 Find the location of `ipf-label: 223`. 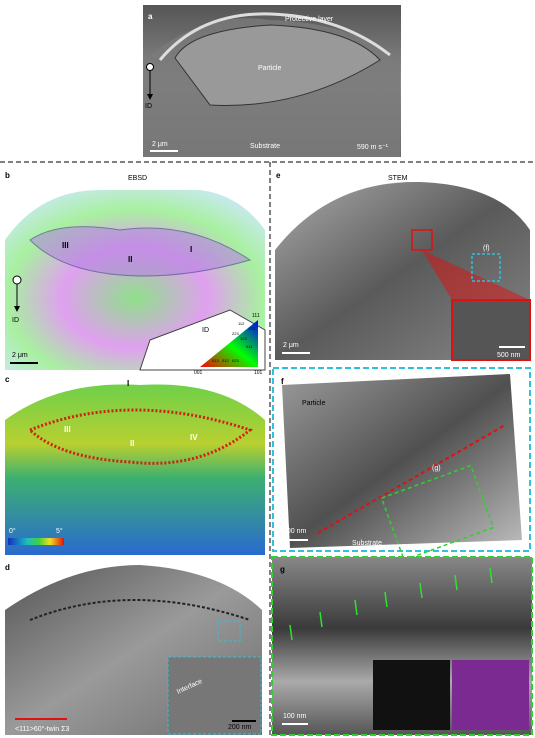

ipf-label: 223 is located at coordinates (235, 333).